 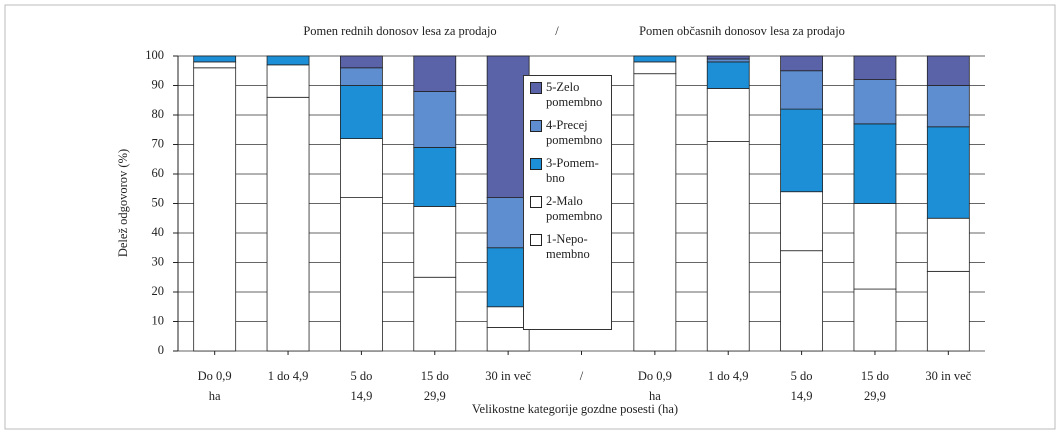 I want to click on legend-label: 3-Pomem-bno, so click(x=572, y=170).